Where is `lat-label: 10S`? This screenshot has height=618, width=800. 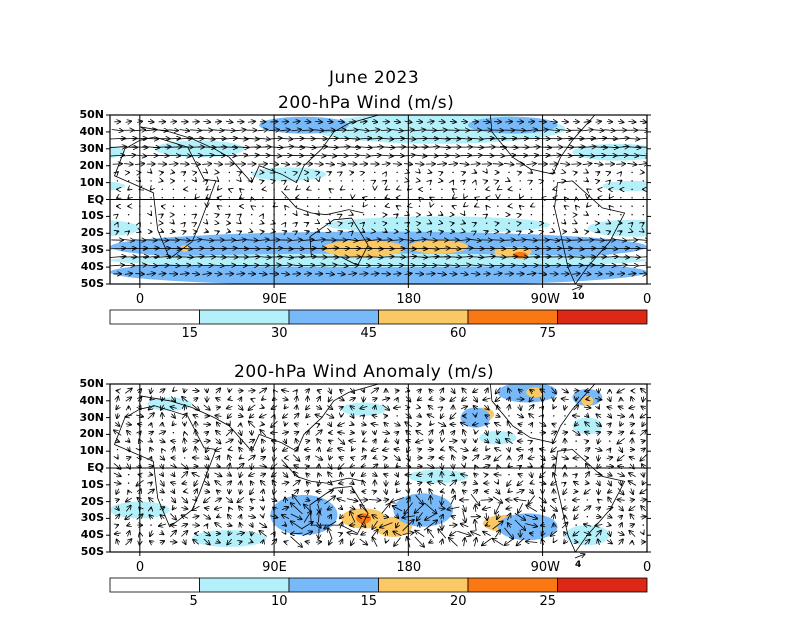 lat-label: 10S is located at coordinates (92, 484).